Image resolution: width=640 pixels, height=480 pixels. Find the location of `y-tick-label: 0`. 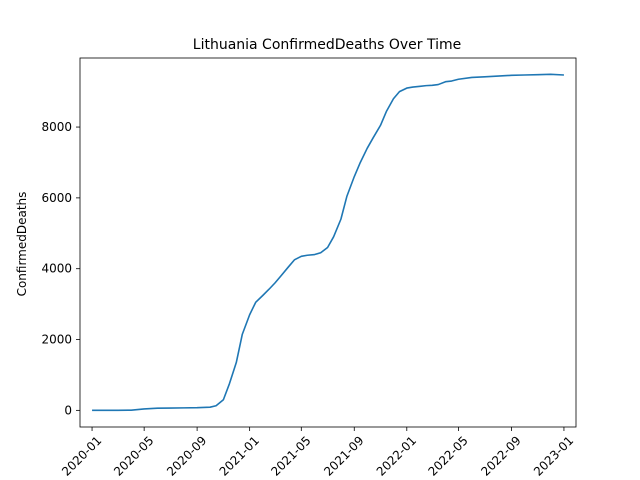

y-tick-label: 0 is located at coordinates (68, 410).